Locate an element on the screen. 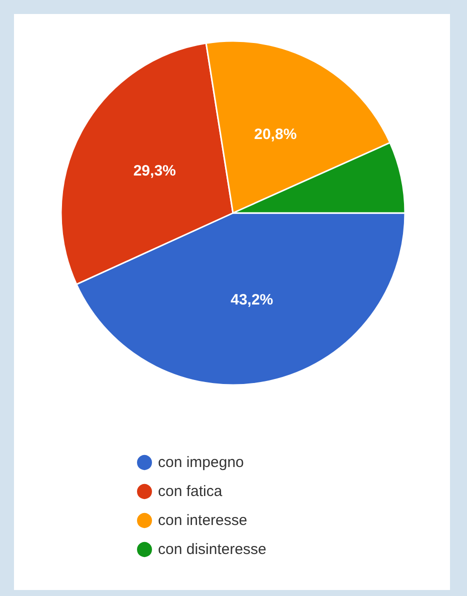  legend-label: con interesse is located at coordinates (203, 520).